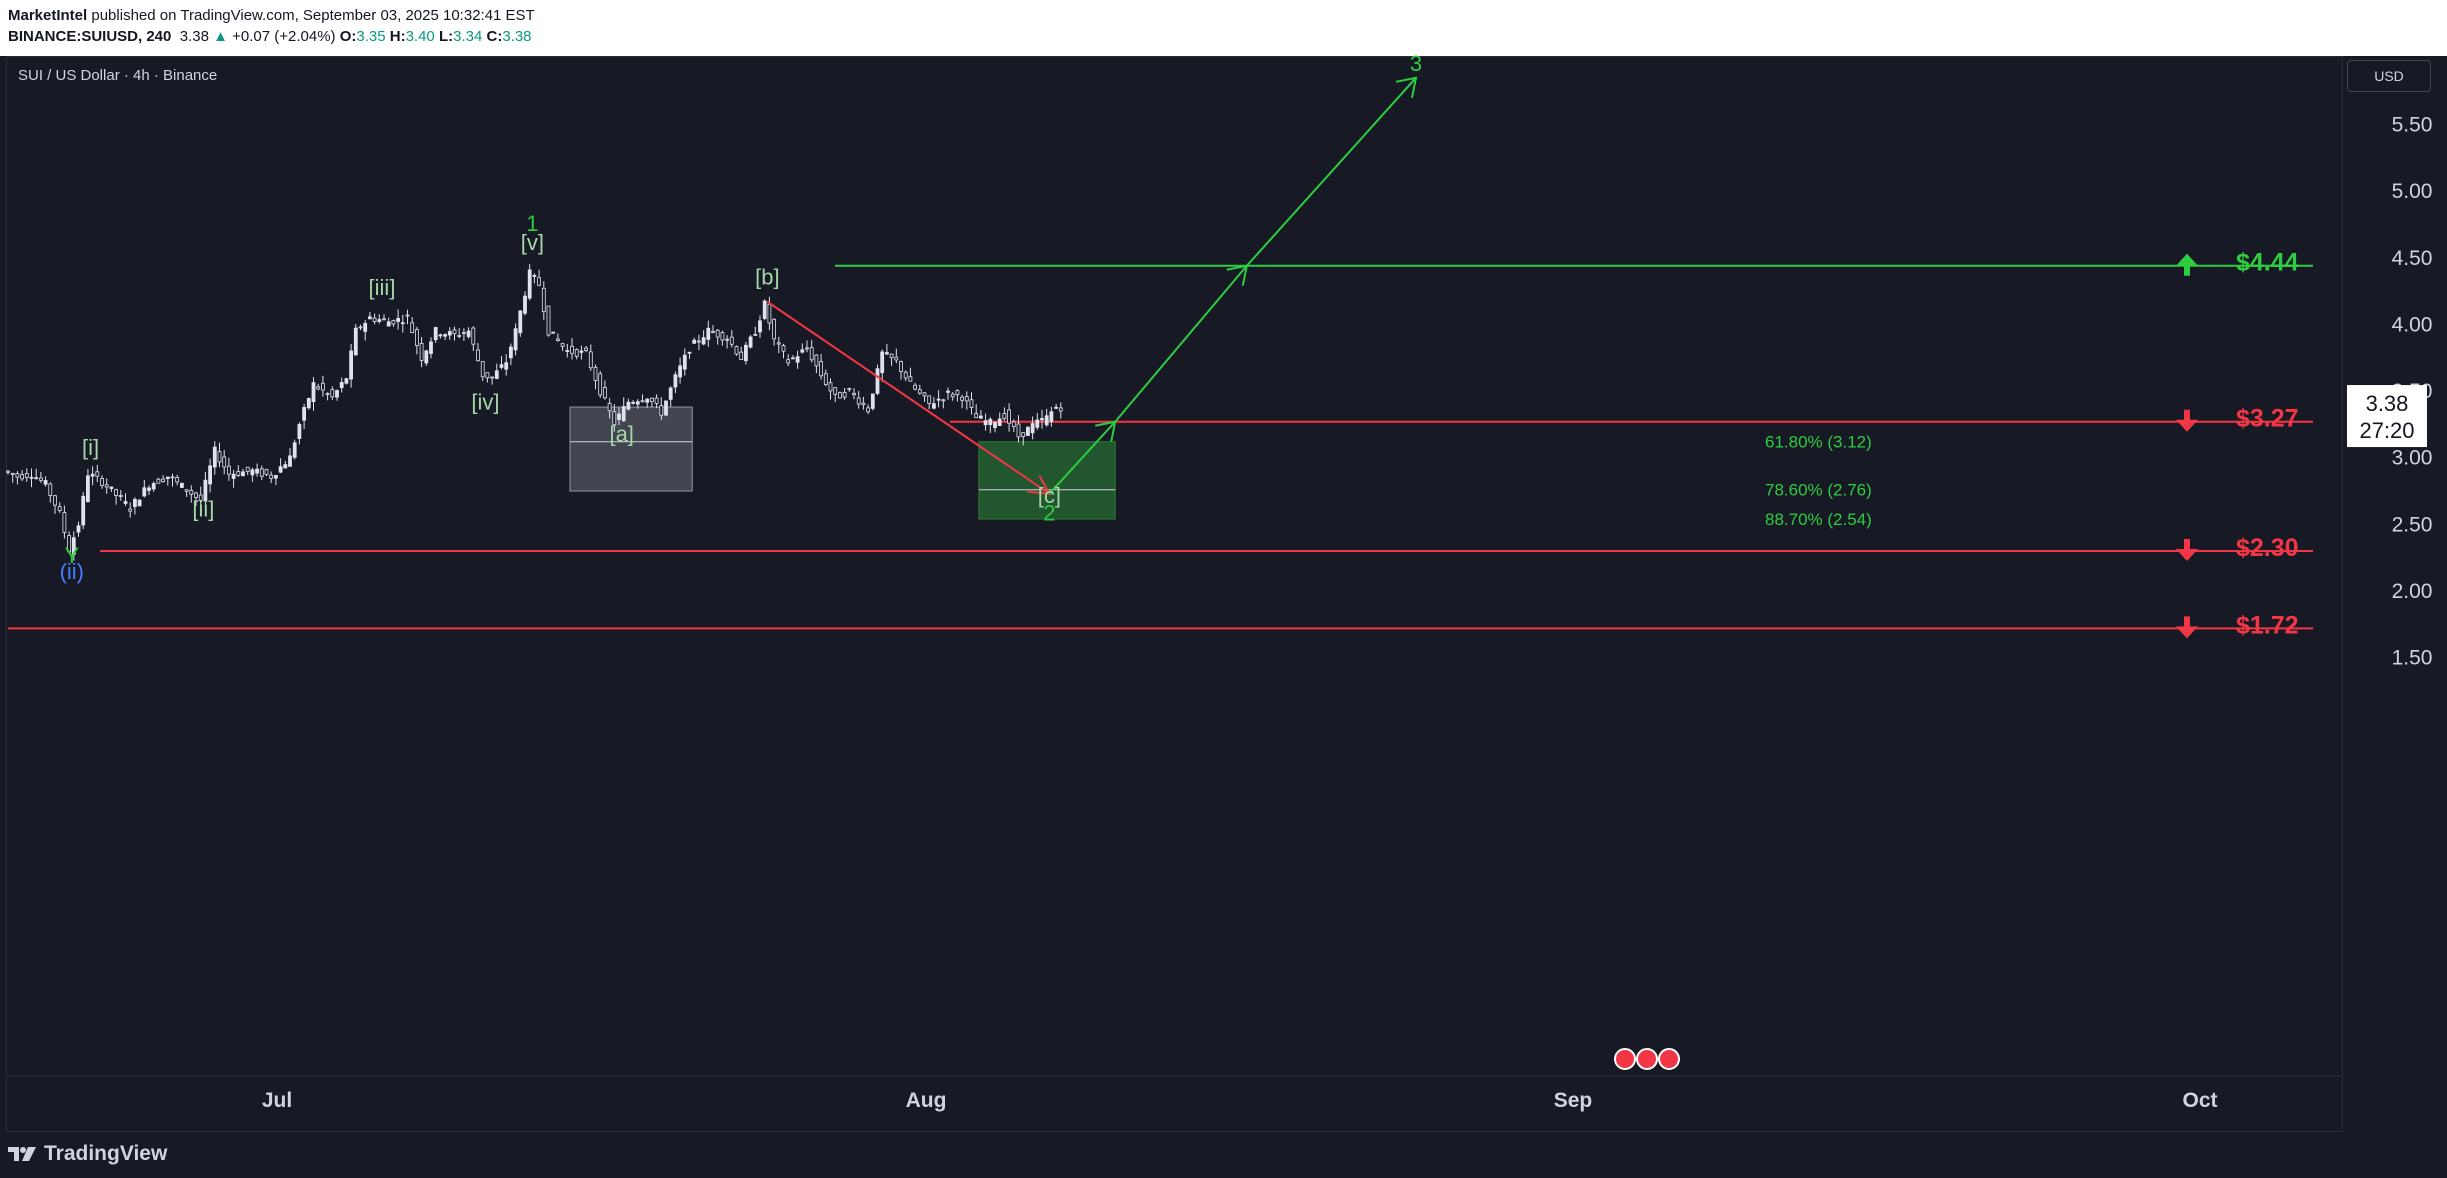 This screenshot has width=2447, height=1178. I want to click on publisher-name: MarketIntel, so click(48, 15).